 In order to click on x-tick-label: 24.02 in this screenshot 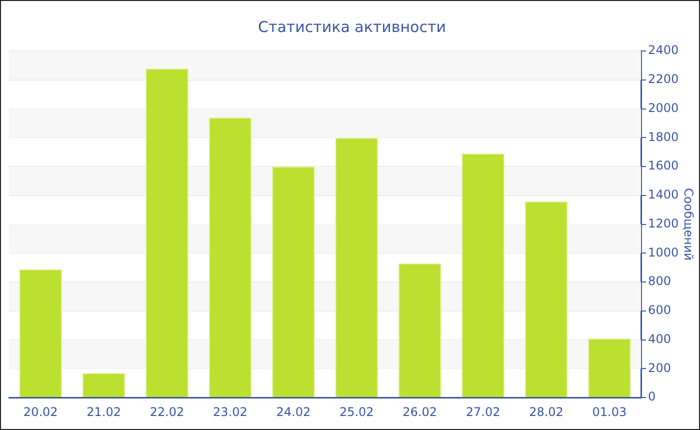, I will do `click(293, 411)`.